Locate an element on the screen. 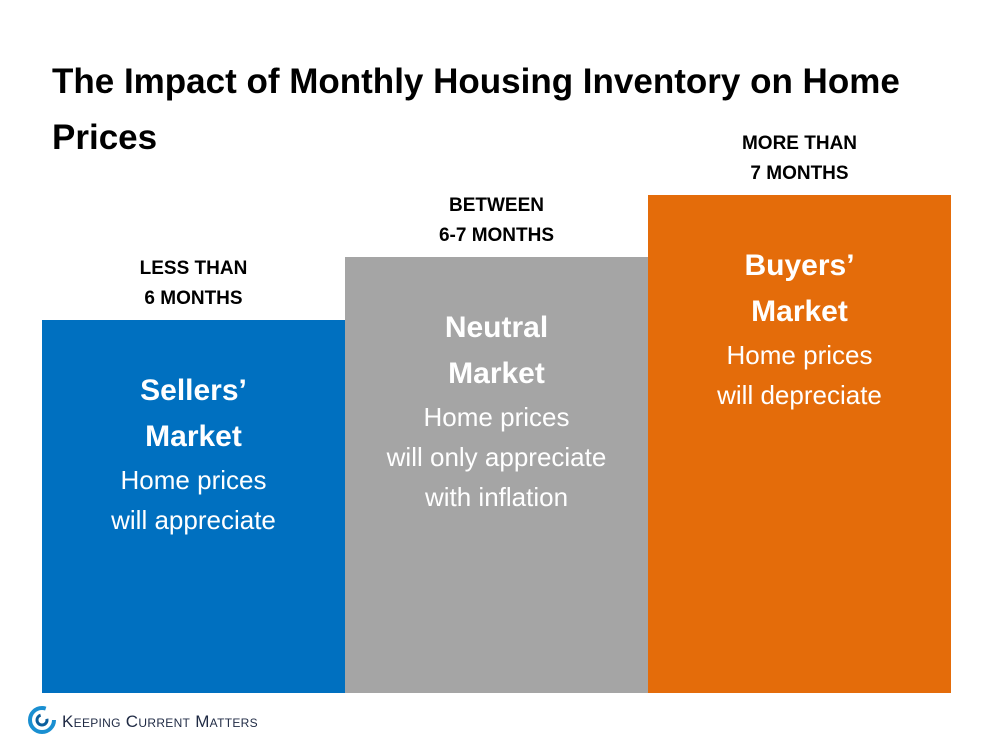 This screenshot has height=750, width=1000. logo-text: Keeping Current Matters is located at coordinates (160, 721).